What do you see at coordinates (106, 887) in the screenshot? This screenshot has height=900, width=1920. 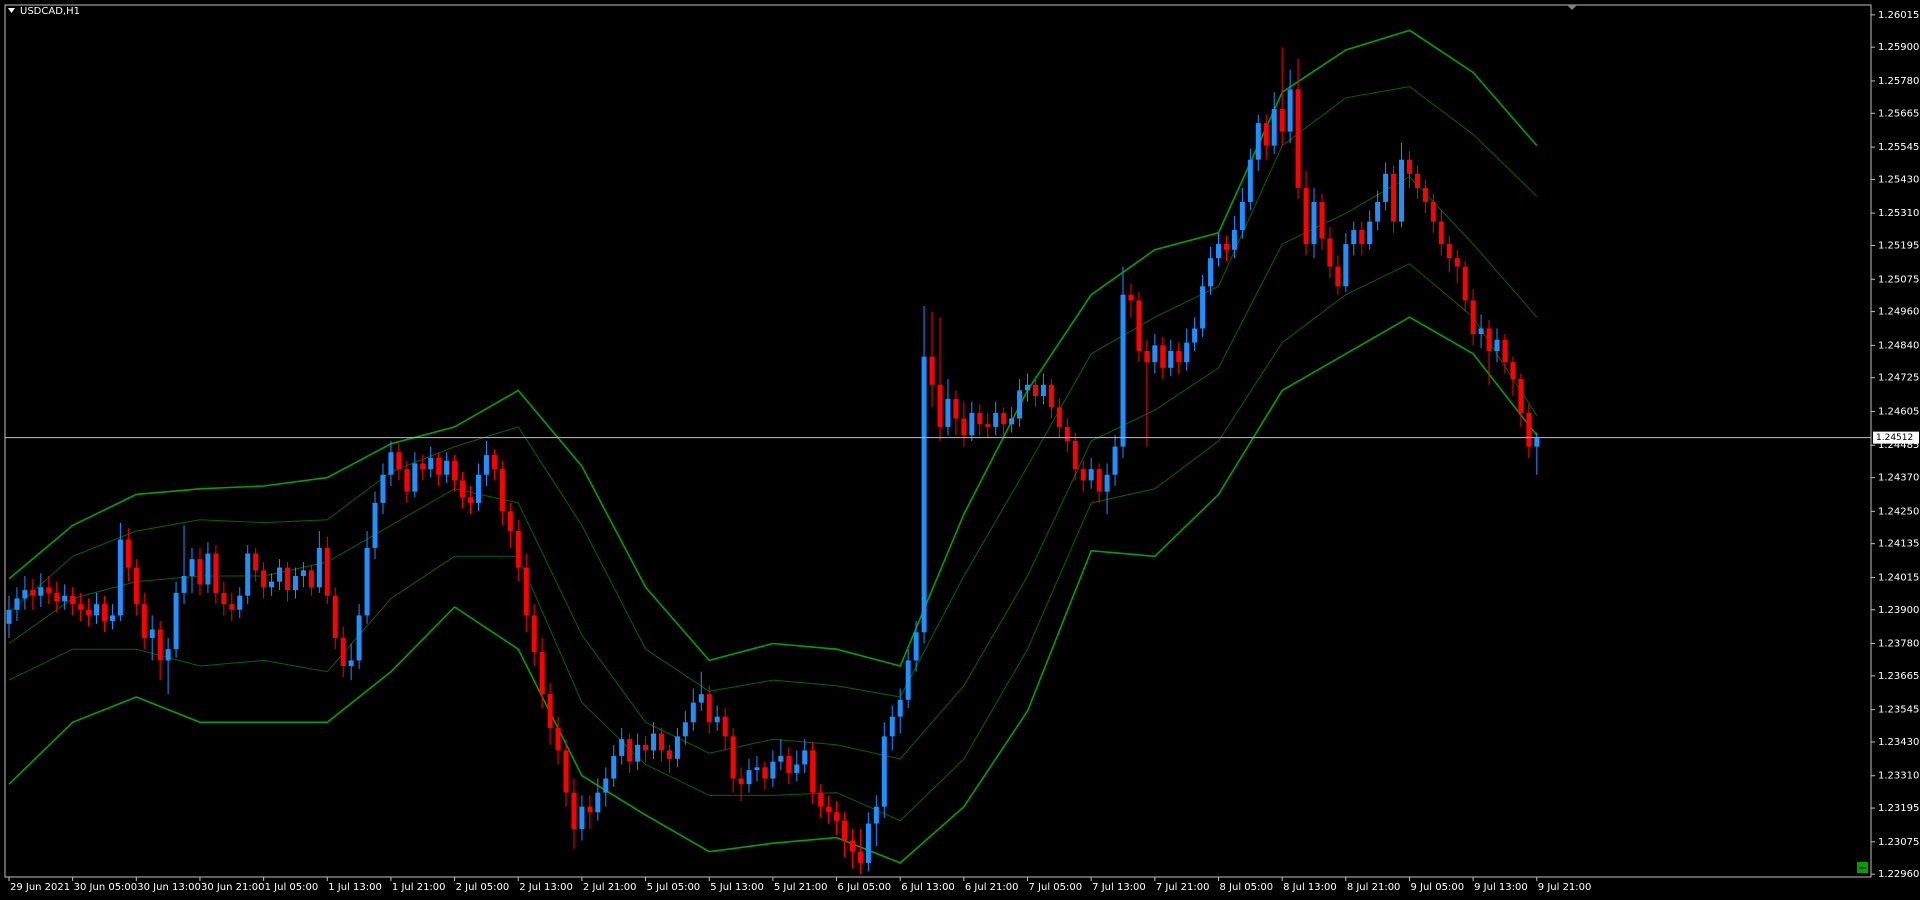 I see `x-tick-label: 30 Jun 05:00` at bounding box center [106, 887].